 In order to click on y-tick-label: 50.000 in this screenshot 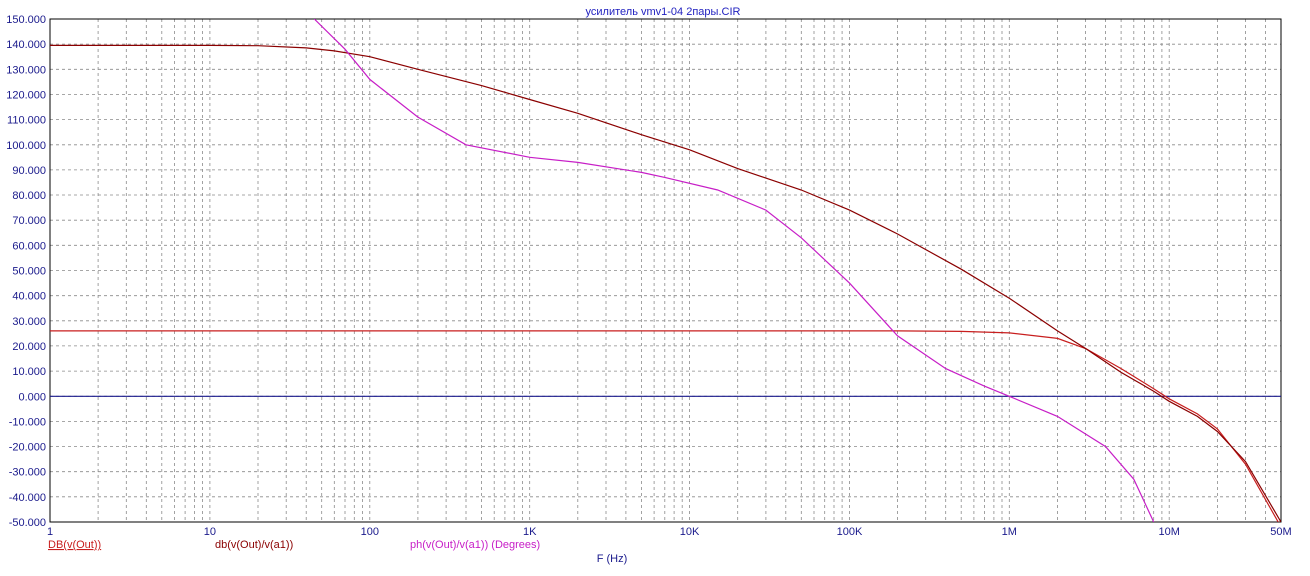, I will do `click(29, 272)`.